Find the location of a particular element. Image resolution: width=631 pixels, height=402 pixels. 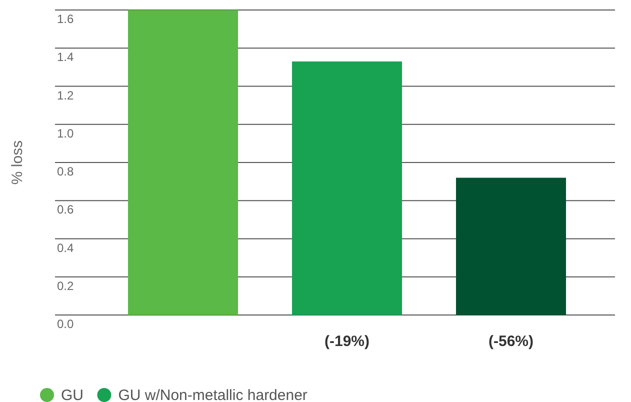

y-tick-label: 1.4 is located at coordinates (65, 57).